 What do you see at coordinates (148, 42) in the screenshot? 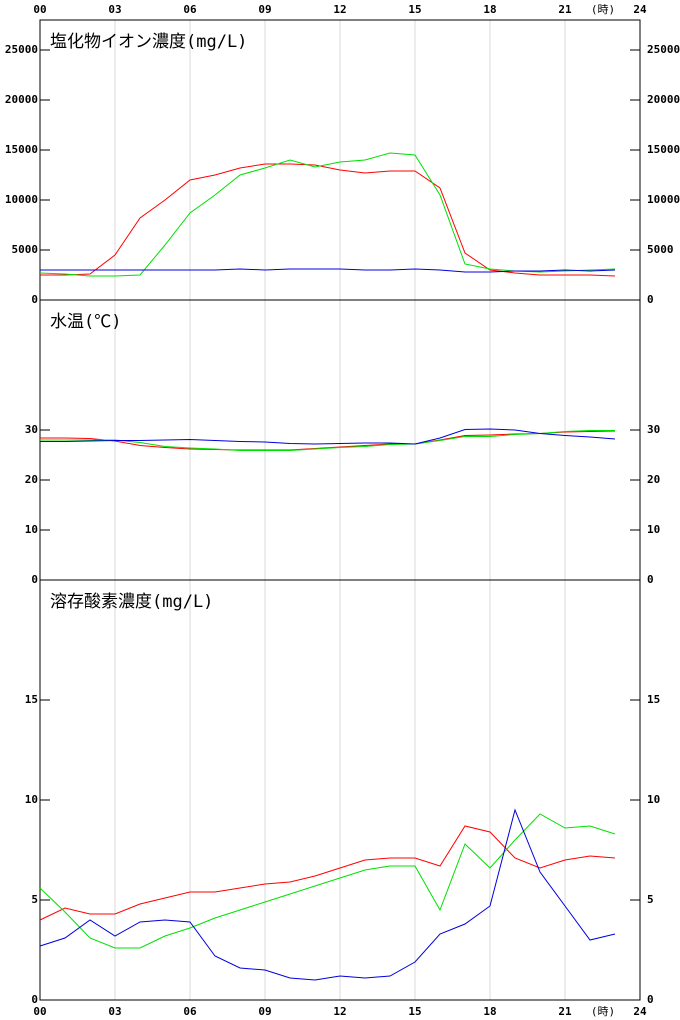
I see `panel-title: 塩化物イオン濃度(mg/L)` at bounding box center [148, 42].